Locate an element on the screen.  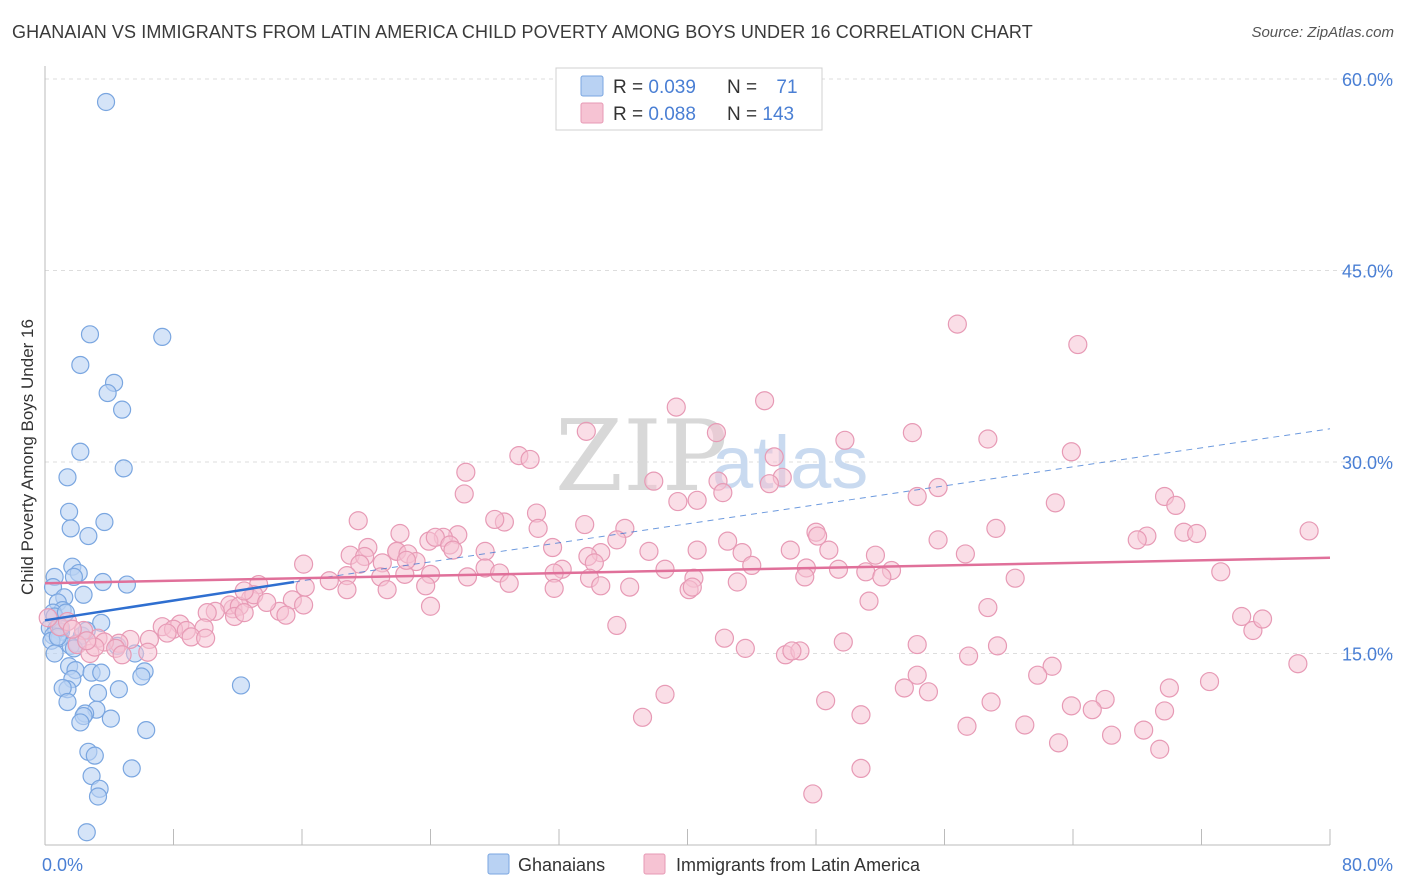
svg-text: R = 0.088 is located at coordinates (654, 114).